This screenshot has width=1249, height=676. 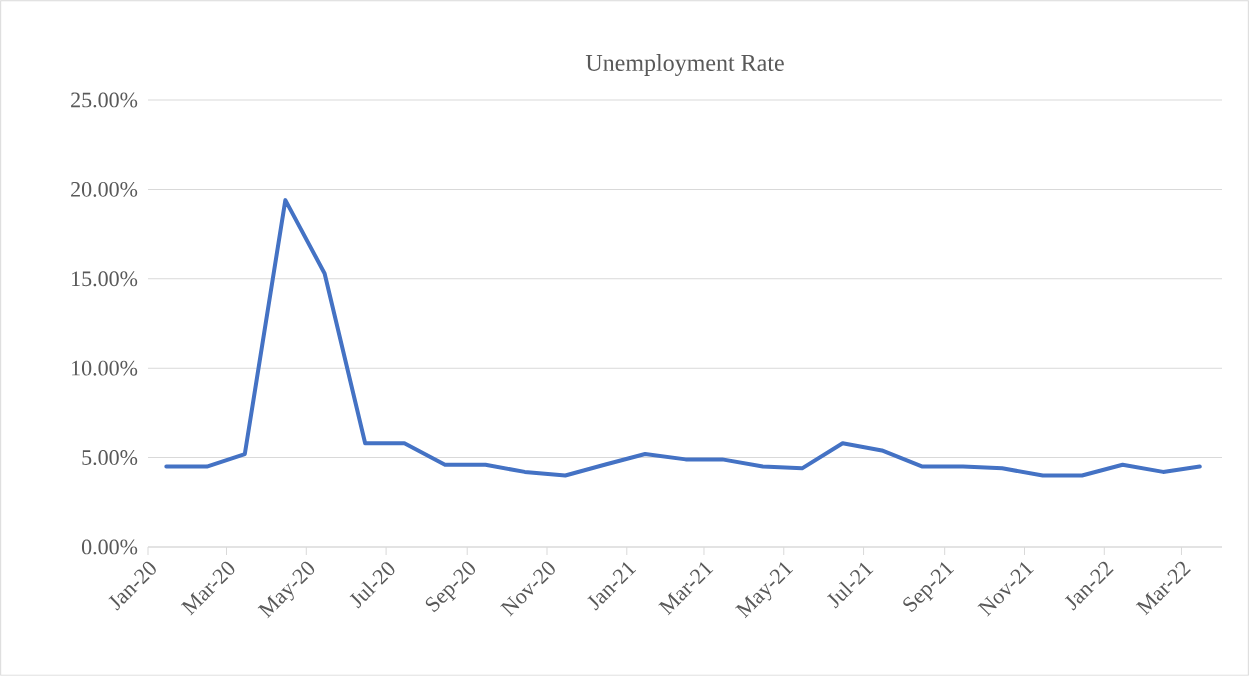 What do you see at coordinates (110, 458) in the screenshot?
I see `y-tick-label: 5.00%` at bounding box center [110, 458].